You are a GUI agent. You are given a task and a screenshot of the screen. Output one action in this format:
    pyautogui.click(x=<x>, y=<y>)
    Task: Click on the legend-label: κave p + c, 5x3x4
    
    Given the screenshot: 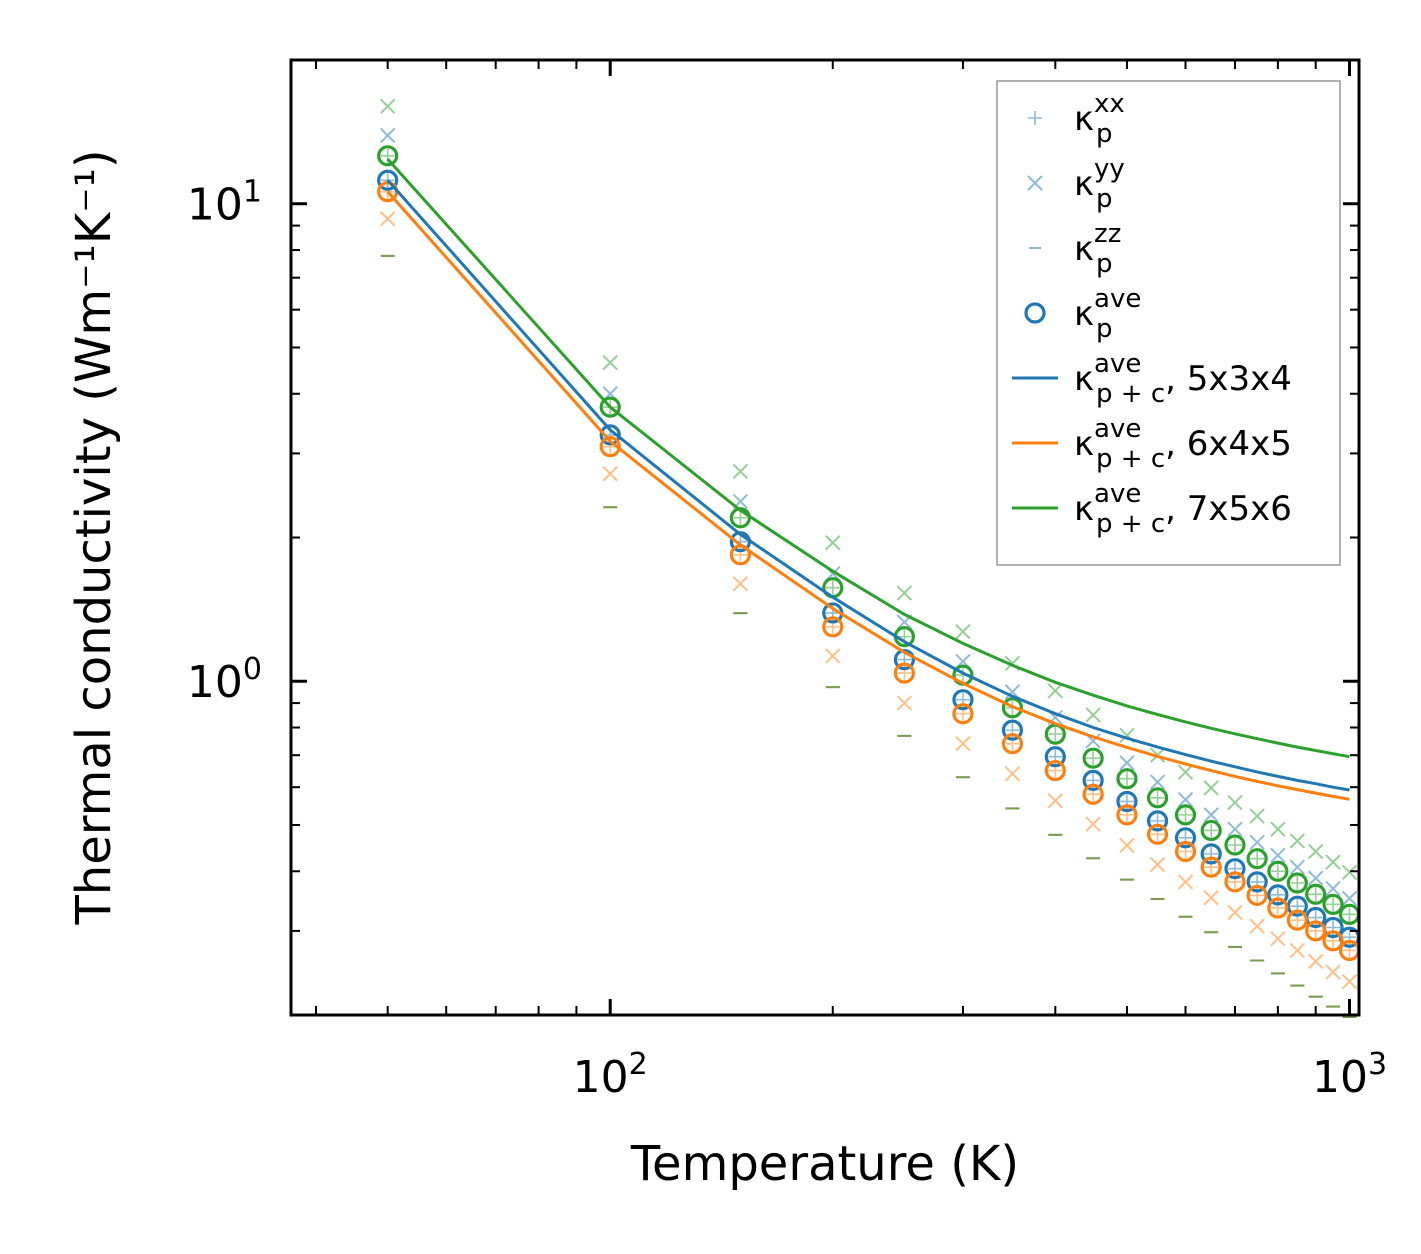 What is the action you would take?
    pyautogui.click(x=1183, y=379)
    